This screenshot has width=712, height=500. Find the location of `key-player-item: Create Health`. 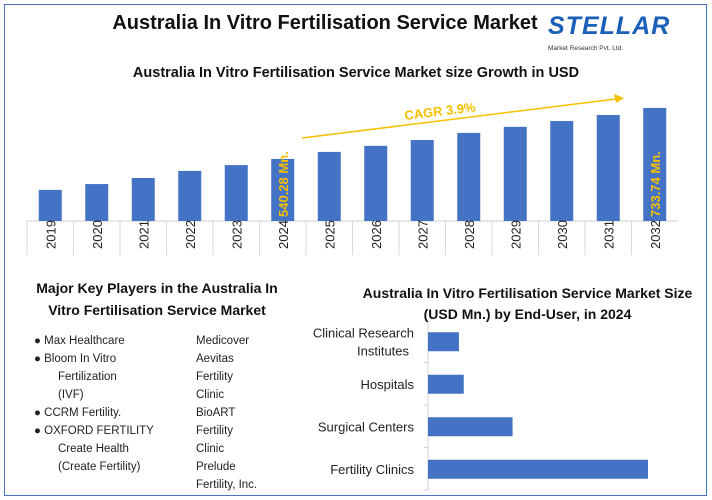

key-player-item: Create Health is located at coordinates (93, 449).